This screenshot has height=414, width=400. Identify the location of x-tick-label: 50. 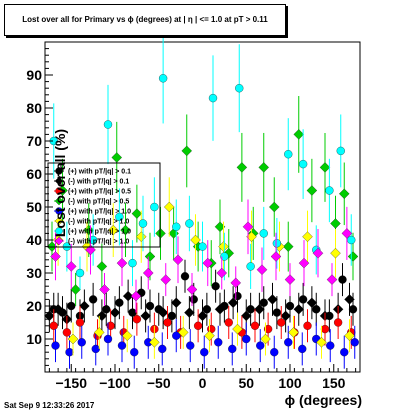
(246, 383).